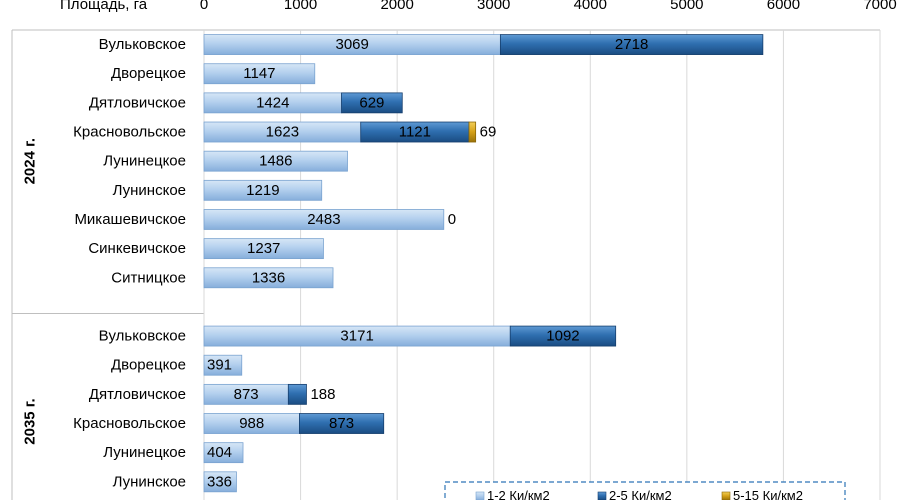 The height and width of the screenshot is (500, 924). I want to click on data-label: 629, so click(371, 102).